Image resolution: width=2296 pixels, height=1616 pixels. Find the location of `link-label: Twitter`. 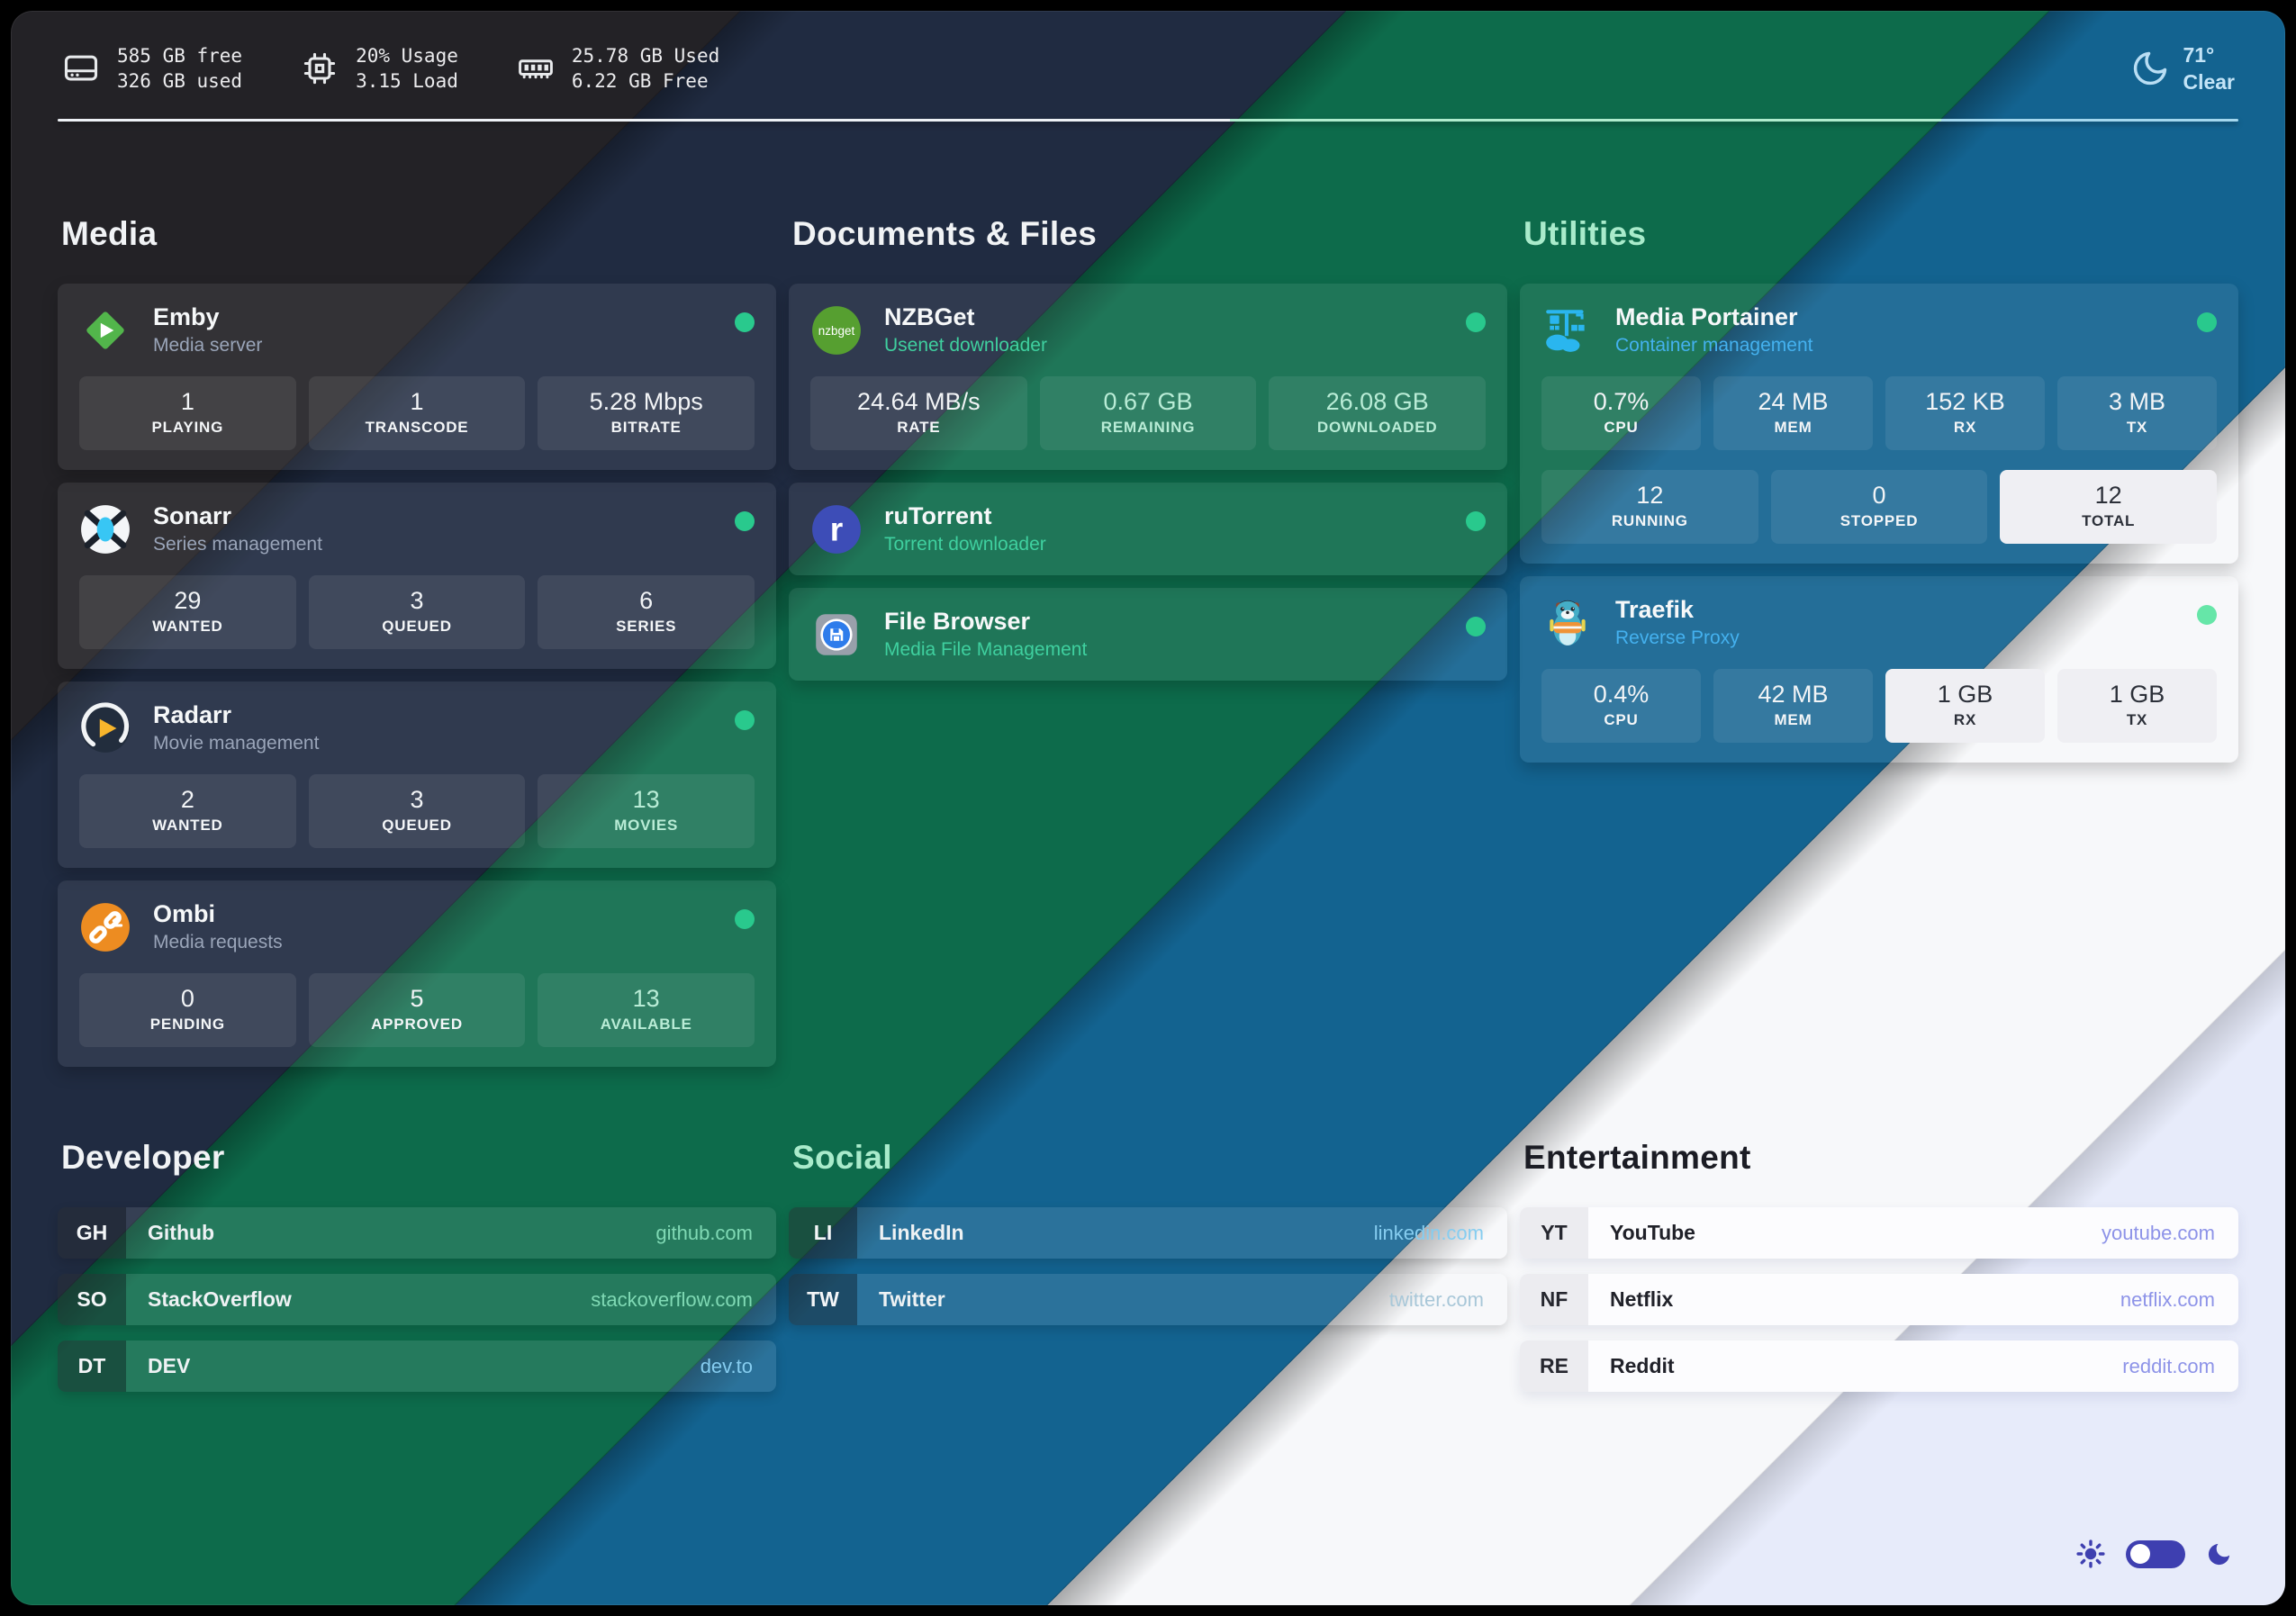

link-label: Twitter is located at coordinates (912, 1299).